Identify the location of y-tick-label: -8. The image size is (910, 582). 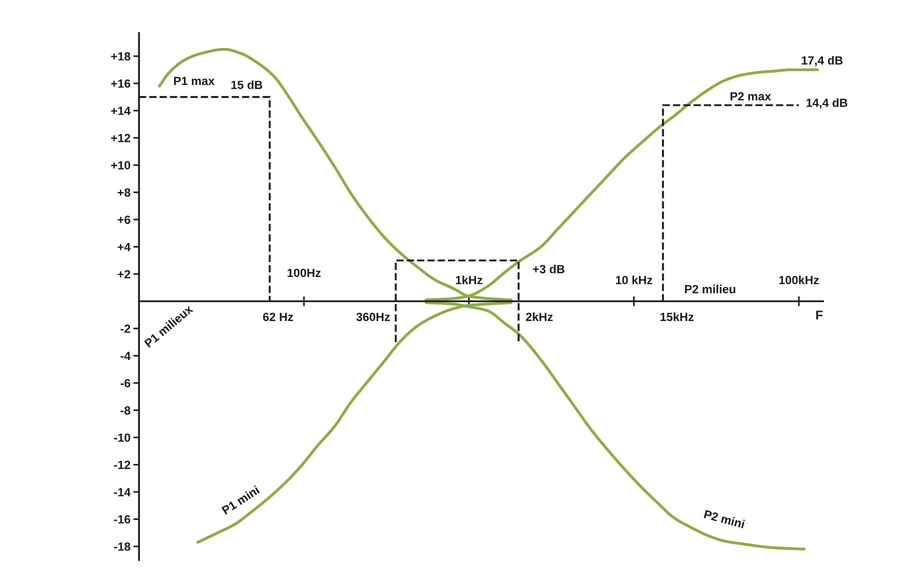
(125, 410).